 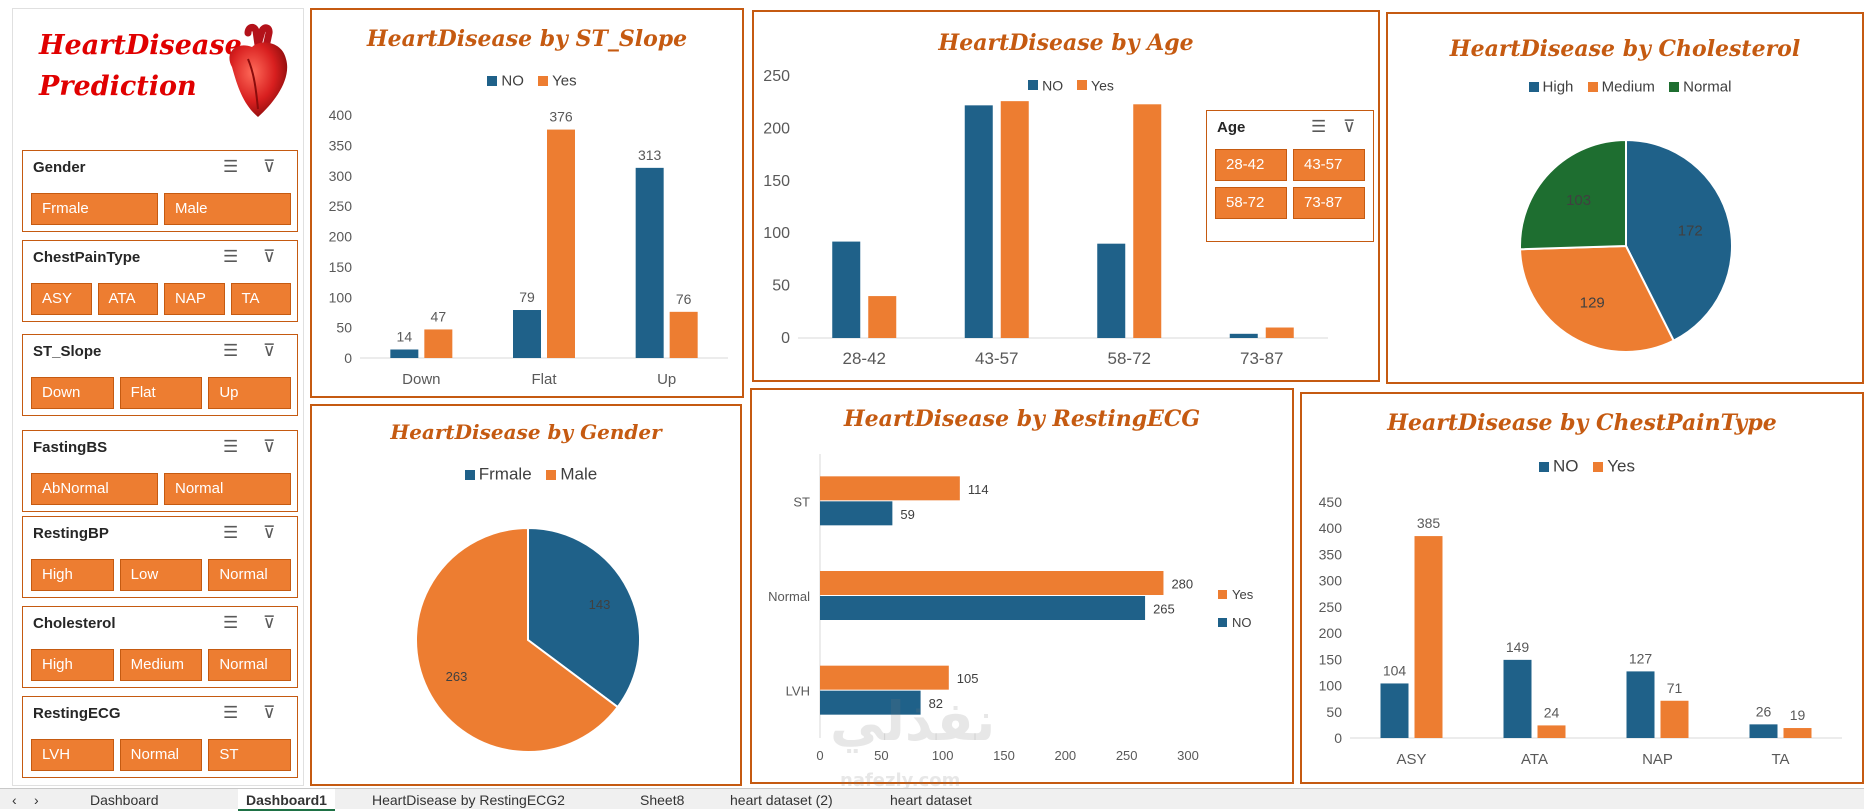 What do you see at coordinates (94, 489) in the screenshot?
I see `slicer-item-abnormal: AbNormal` at bounding box center [94, 489].